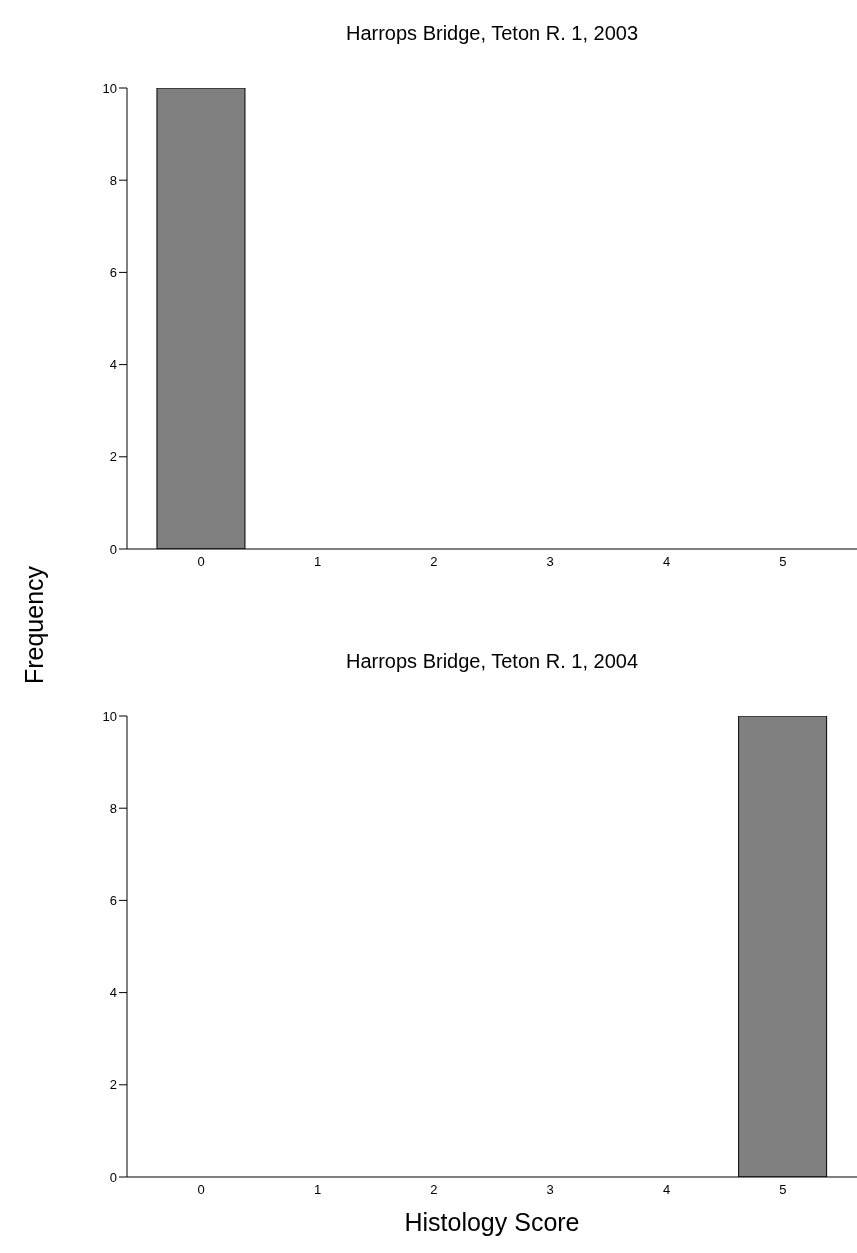  Describe the element at coordinates (34, 625) in the screenshot. I see `y-axis-title: Frequency` at that location.